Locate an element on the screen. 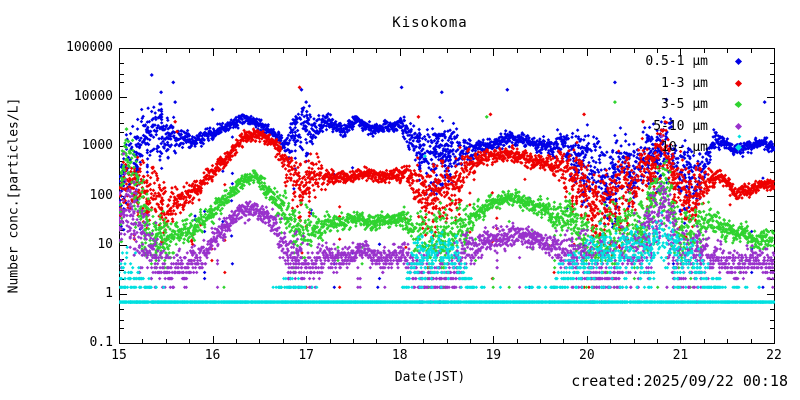 The image size is (800, 400). y-tick-label: 0.1 is located at coordinates (101, 342).